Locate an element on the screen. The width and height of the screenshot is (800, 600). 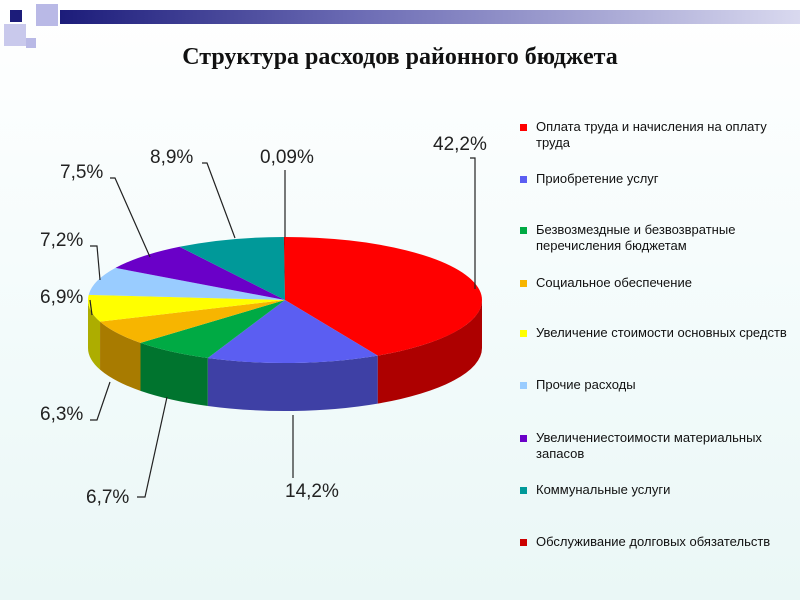
legend-item: Увеличение стоимости основных средств is located at coordinates (655, 333).